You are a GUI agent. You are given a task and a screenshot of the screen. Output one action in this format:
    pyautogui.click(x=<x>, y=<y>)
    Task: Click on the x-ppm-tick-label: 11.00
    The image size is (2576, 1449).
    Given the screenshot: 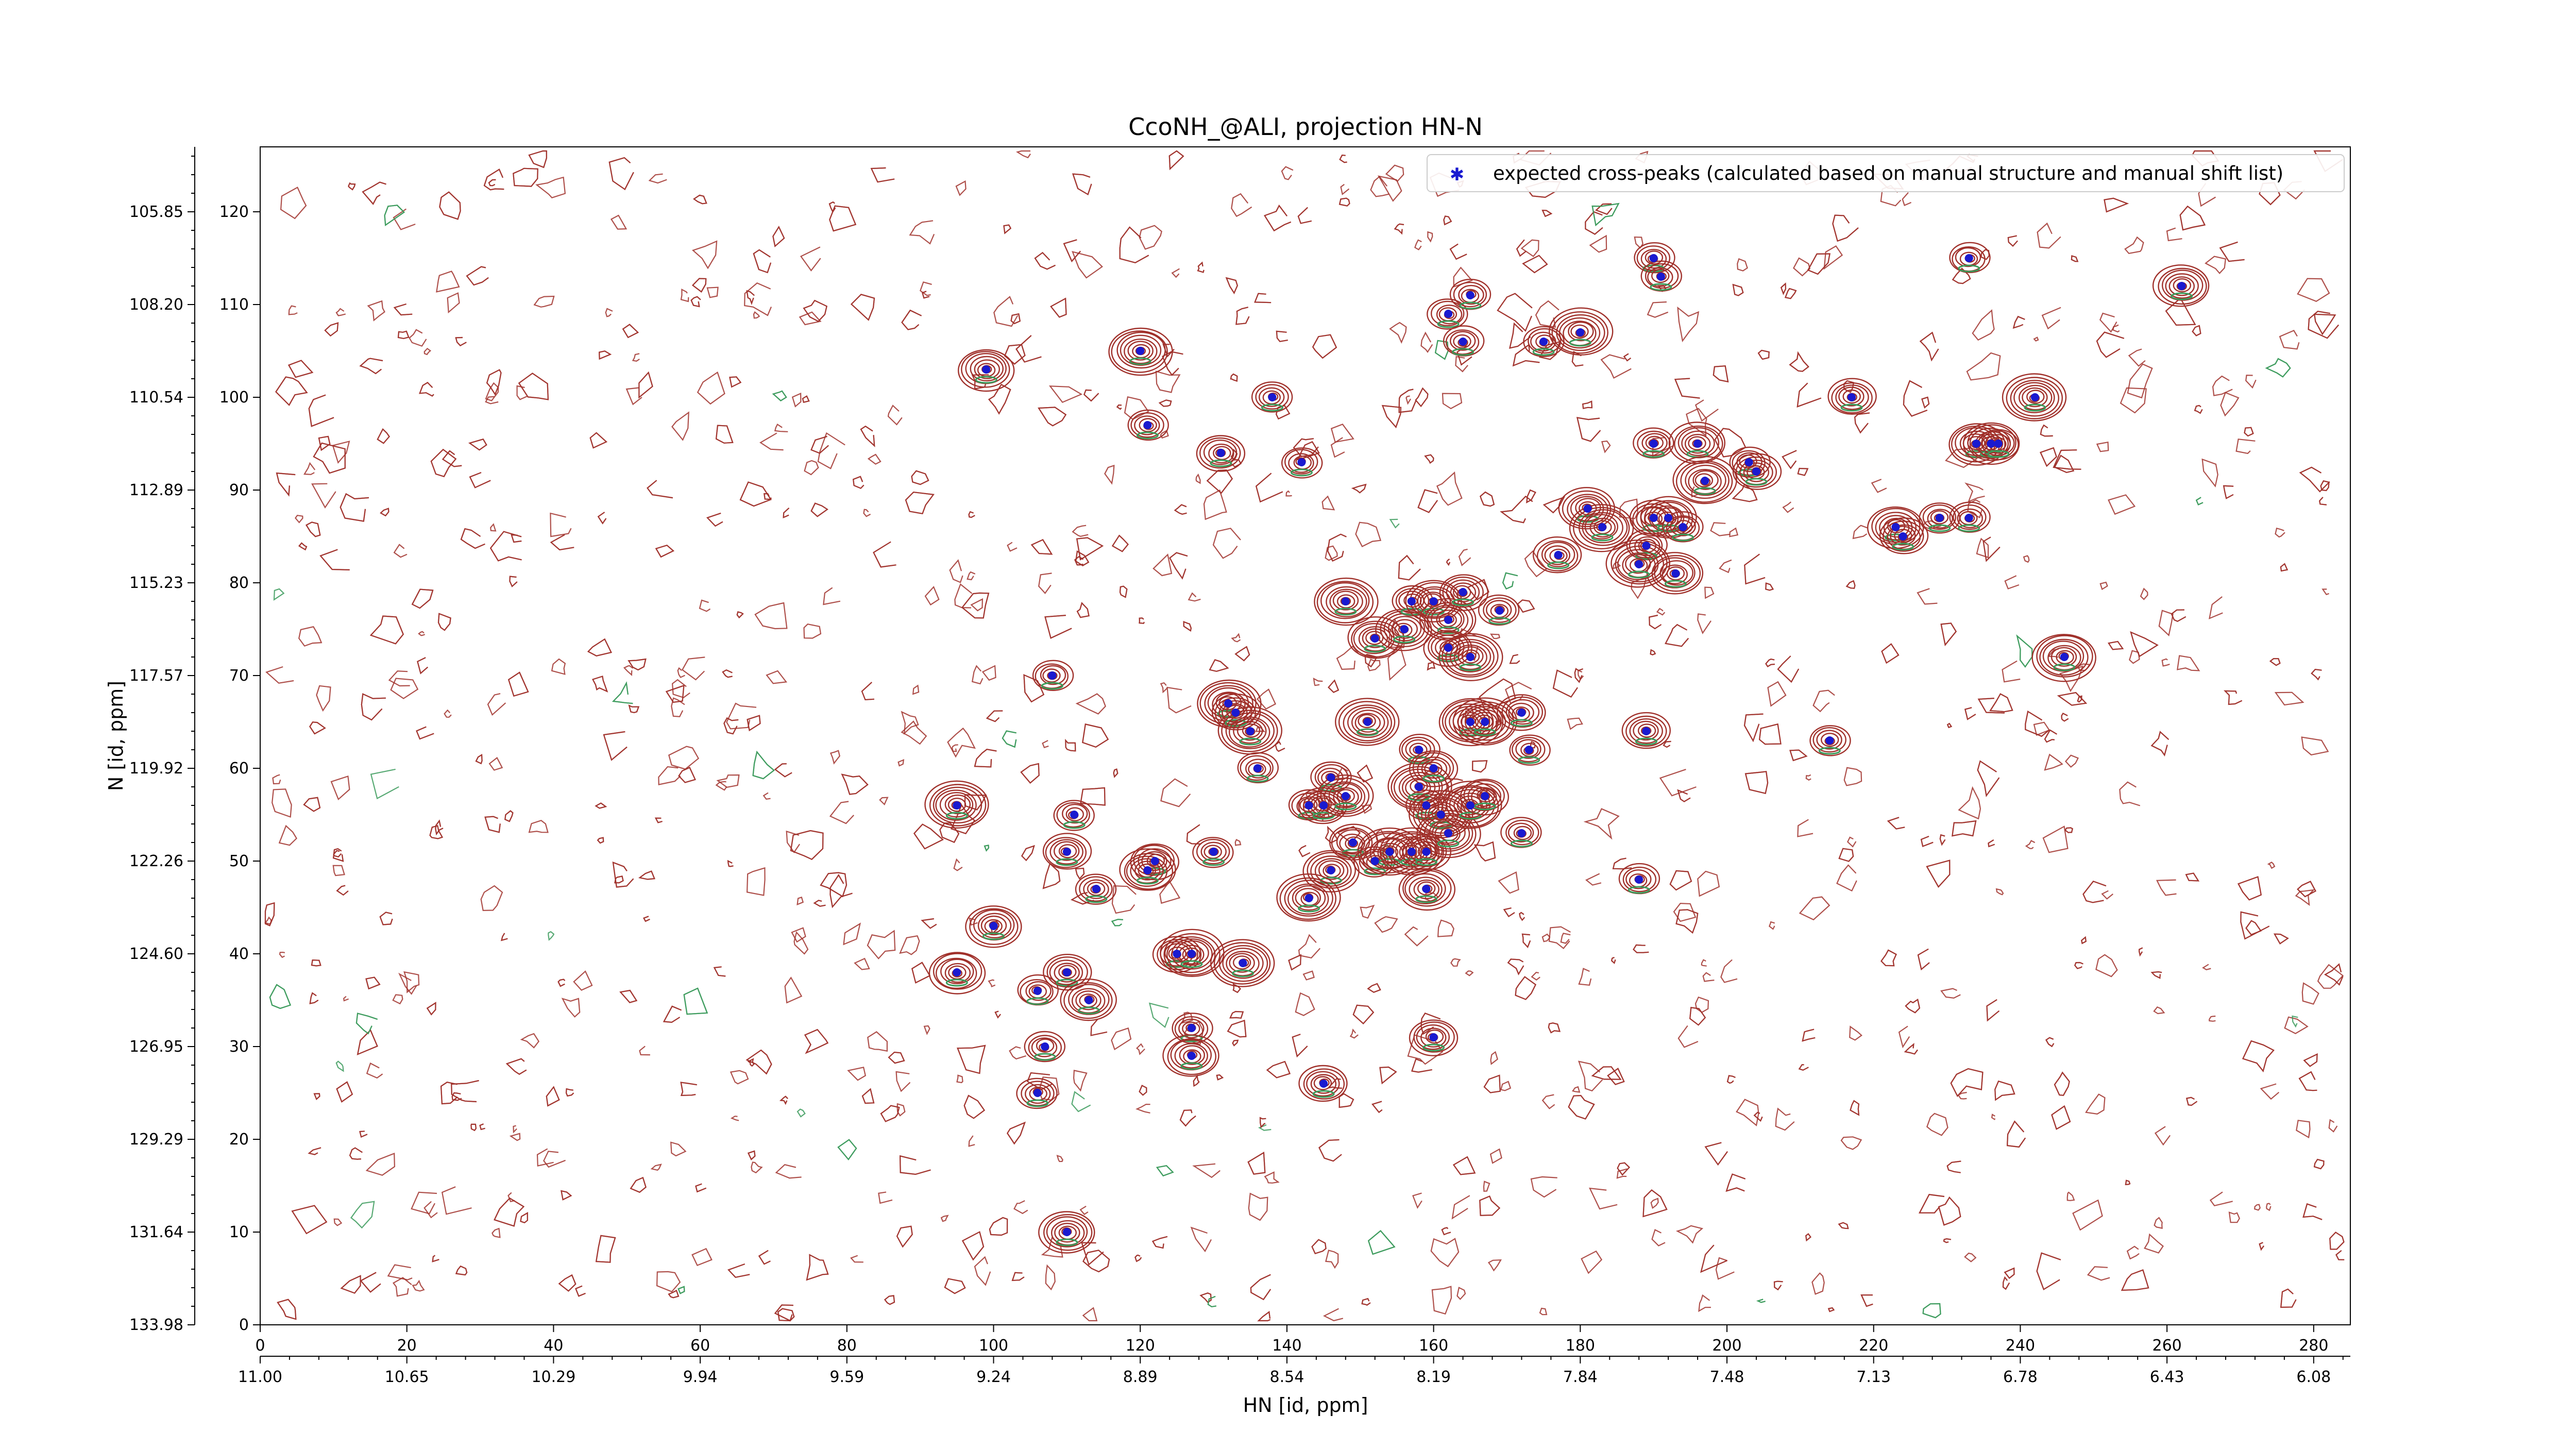 What is the action you would take?
    pyautogui.click(x=260, y=1377)
    